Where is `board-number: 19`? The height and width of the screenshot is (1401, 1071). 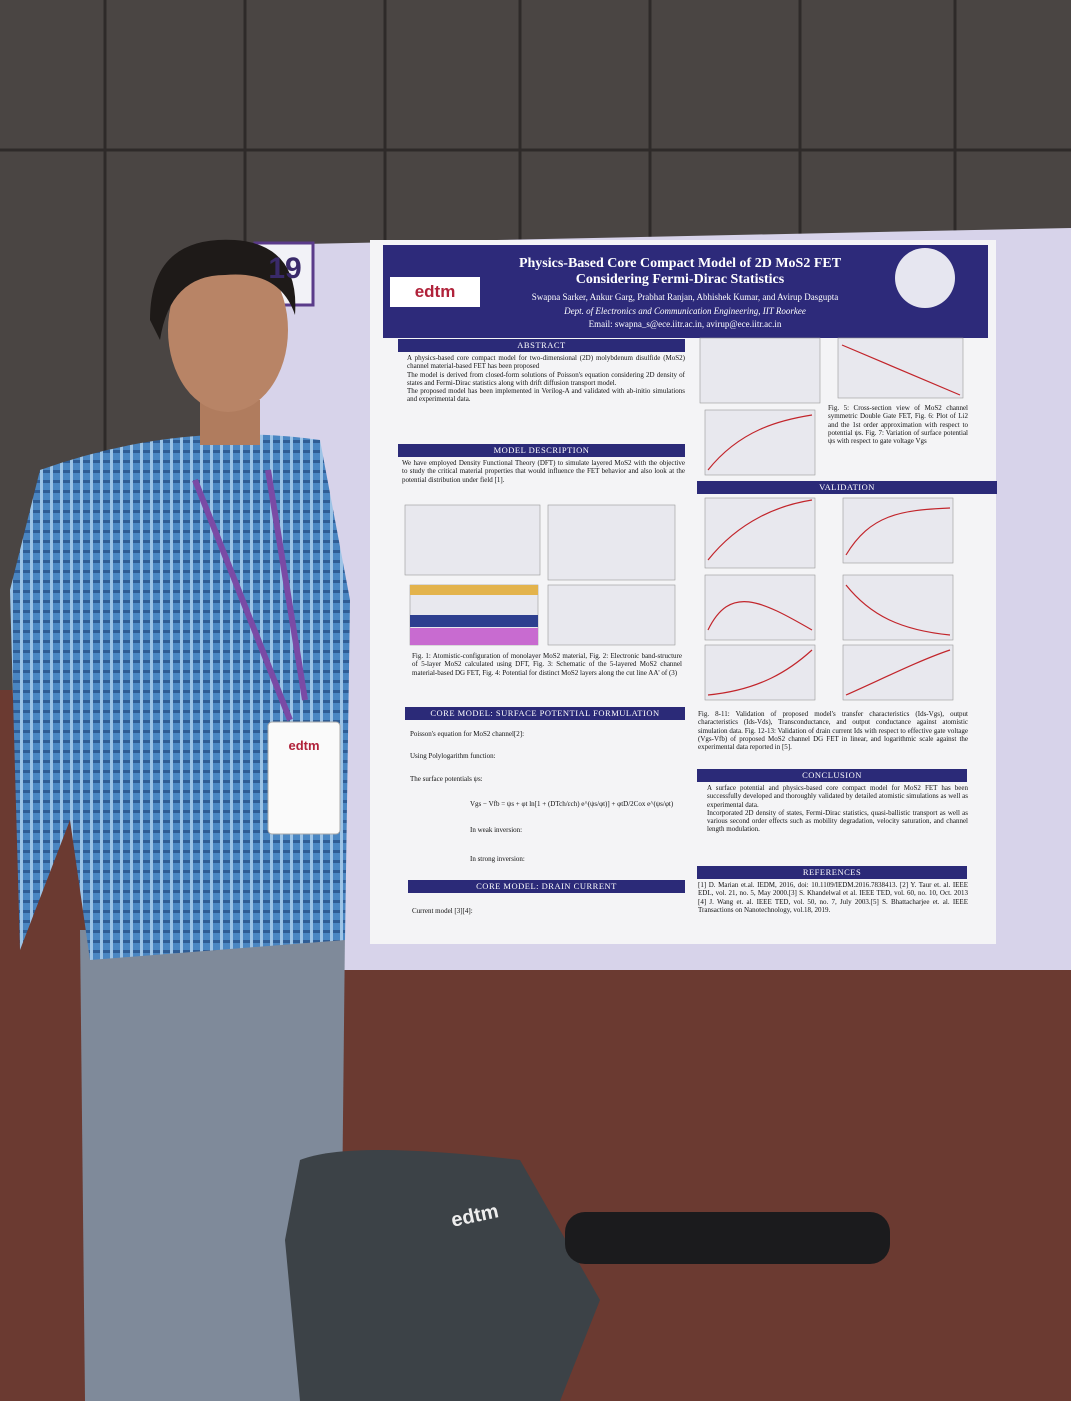
board-number: 19 is located at coordinates (285, 268).